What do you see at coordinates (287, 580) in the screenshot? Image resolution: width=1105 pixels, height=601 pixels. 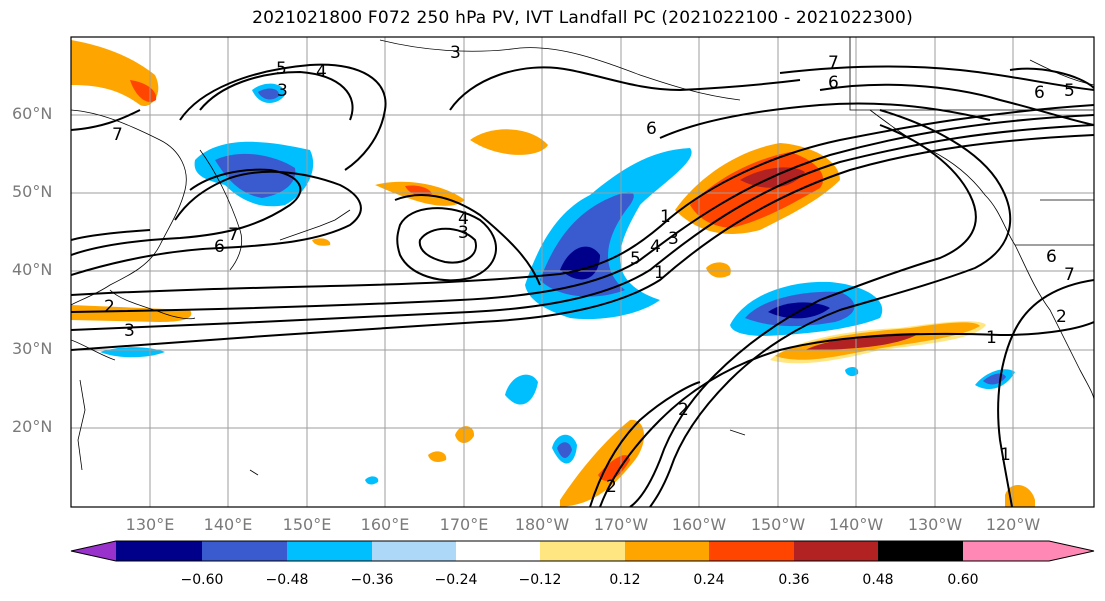 I see `colorbar-tick-label: −0.48` at bounding box center [287, 580].